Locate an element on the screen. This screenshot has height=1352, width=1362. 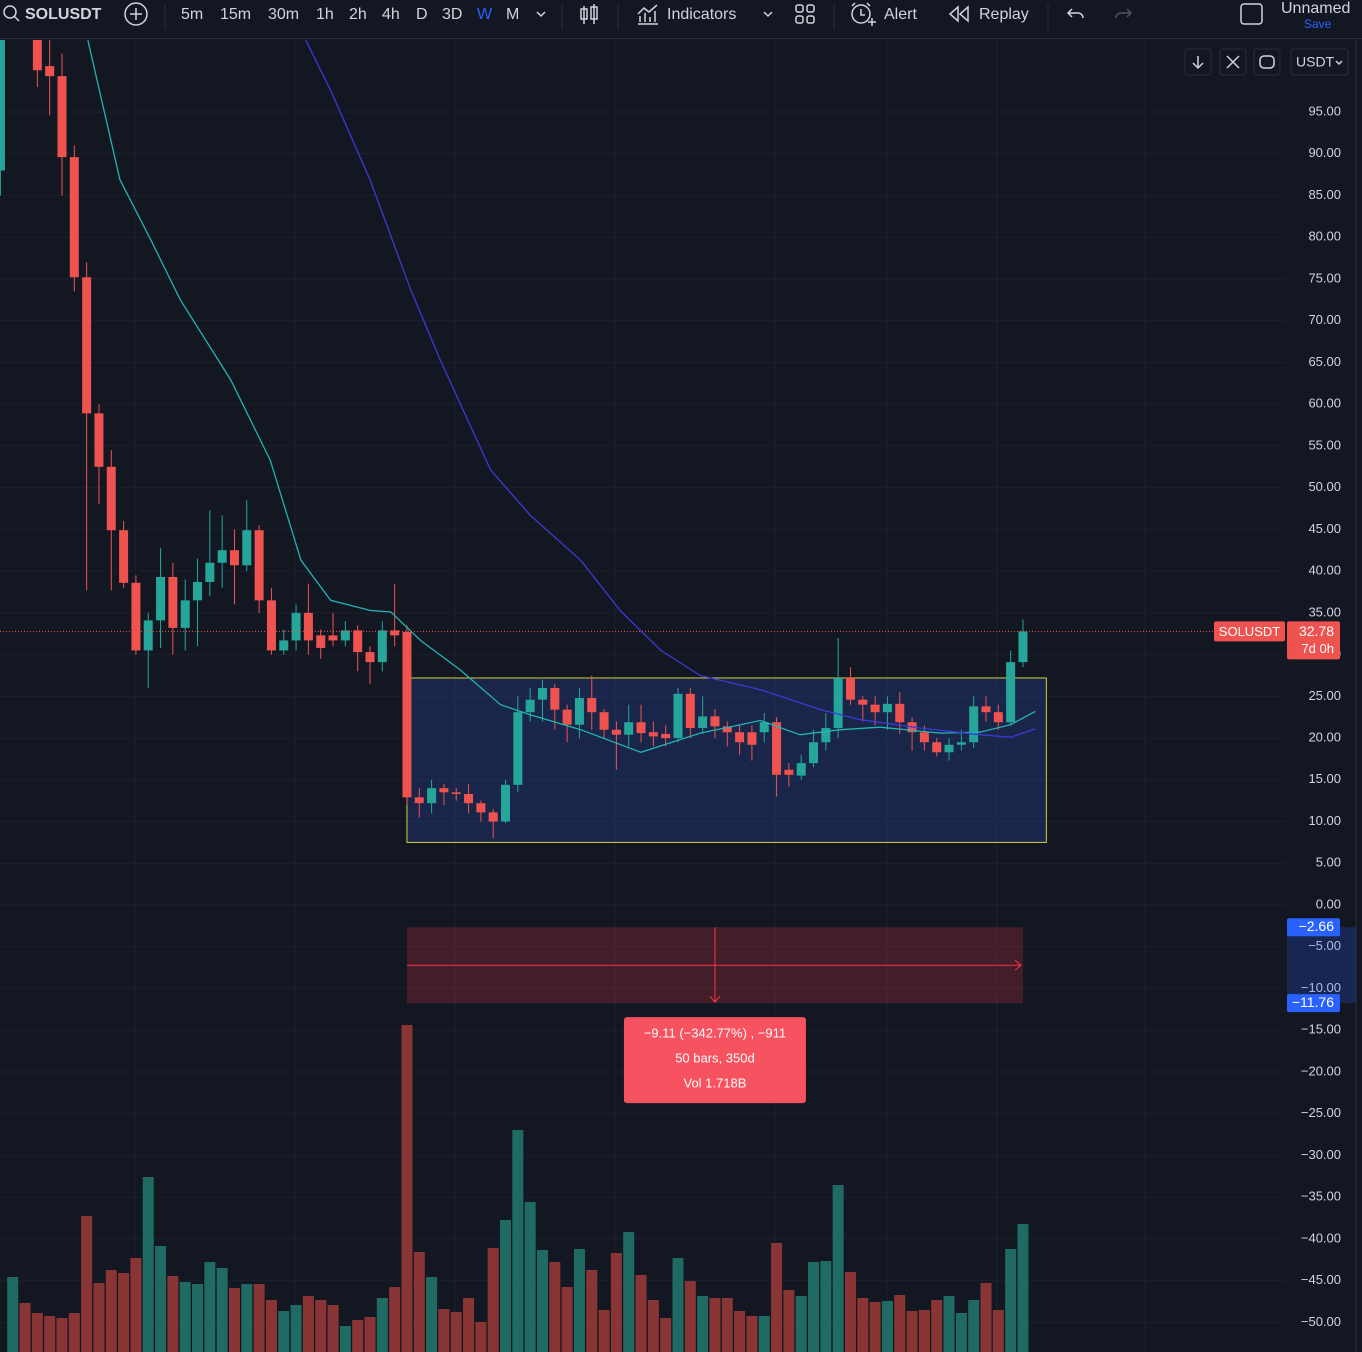
y-tick-label: 80.00 is located at coordinates (1324, 236).